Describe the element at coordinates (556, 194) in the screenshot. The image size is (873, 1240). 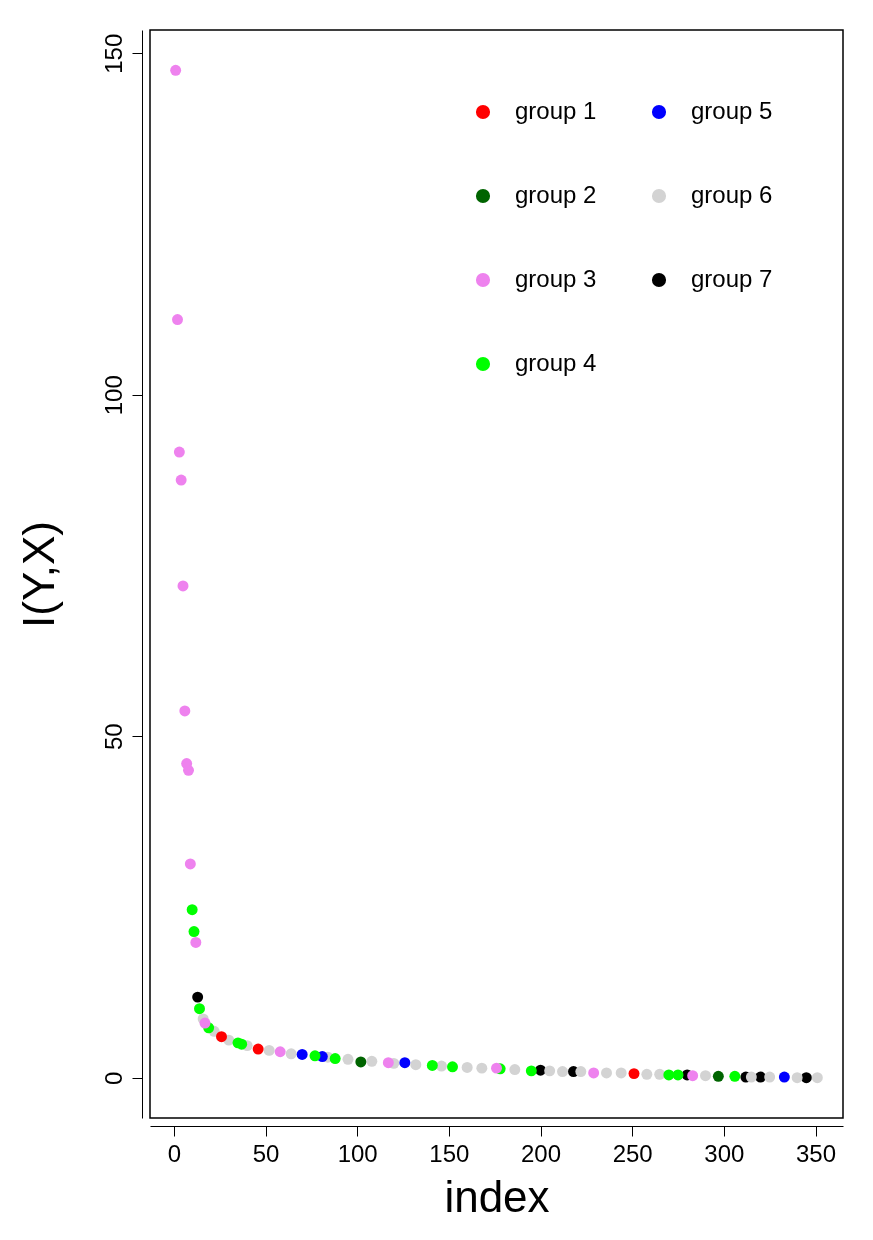
I see `legend-label: group 2` at that location.